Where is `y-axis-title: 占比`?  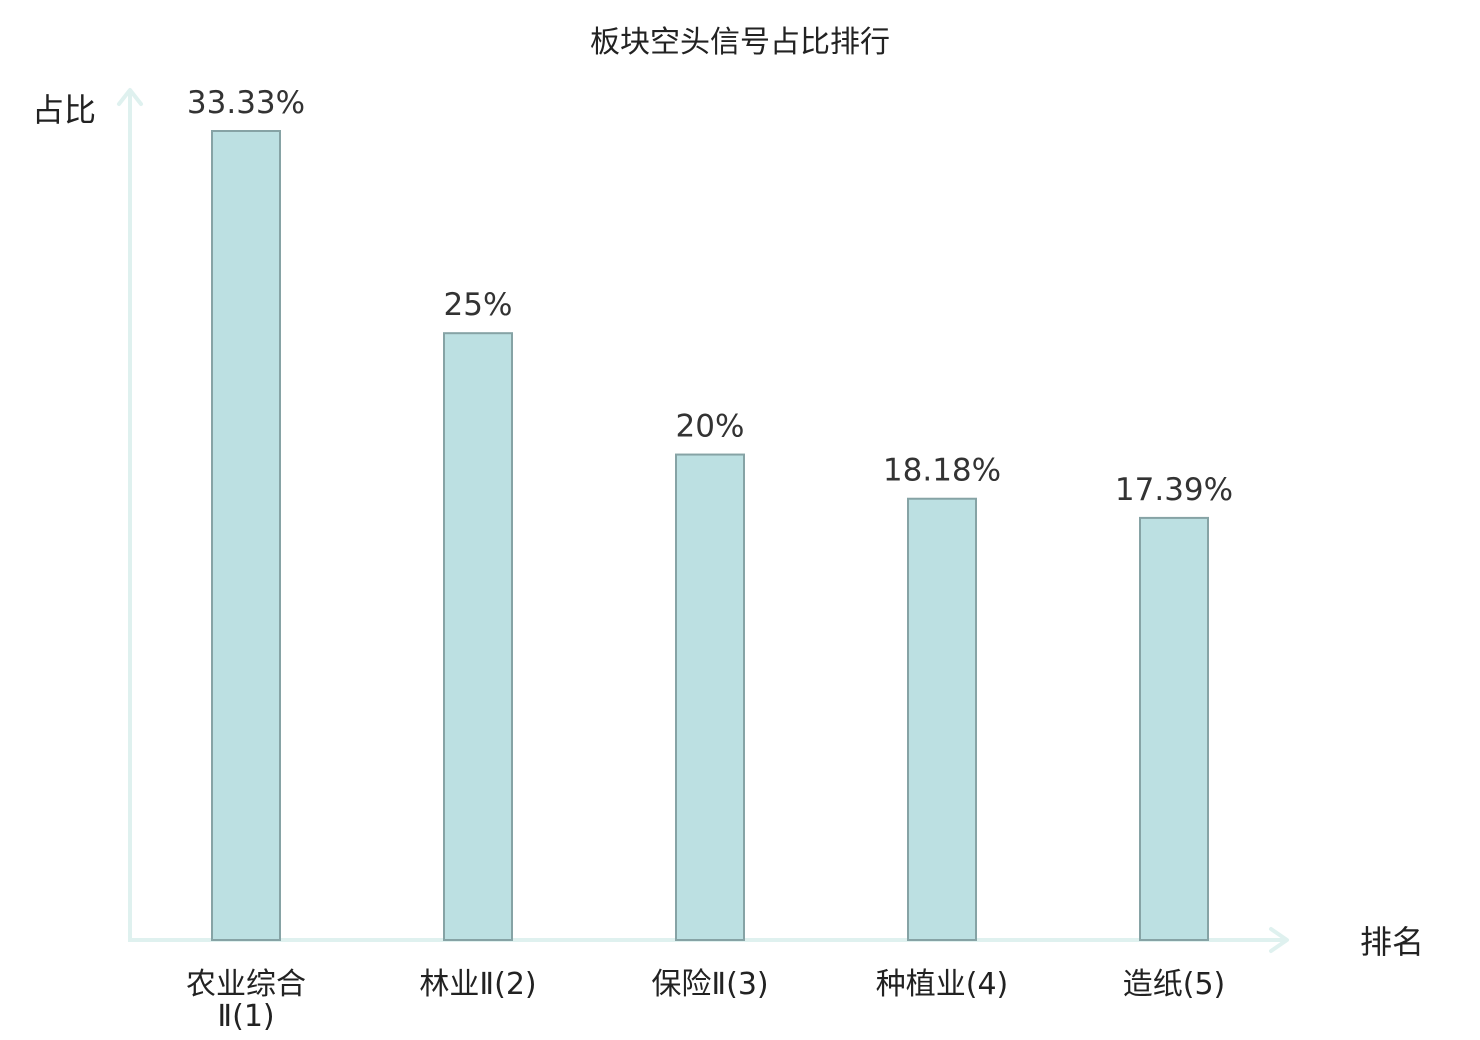 y-axis-title: 占比 is located at coordinates (64, 110).